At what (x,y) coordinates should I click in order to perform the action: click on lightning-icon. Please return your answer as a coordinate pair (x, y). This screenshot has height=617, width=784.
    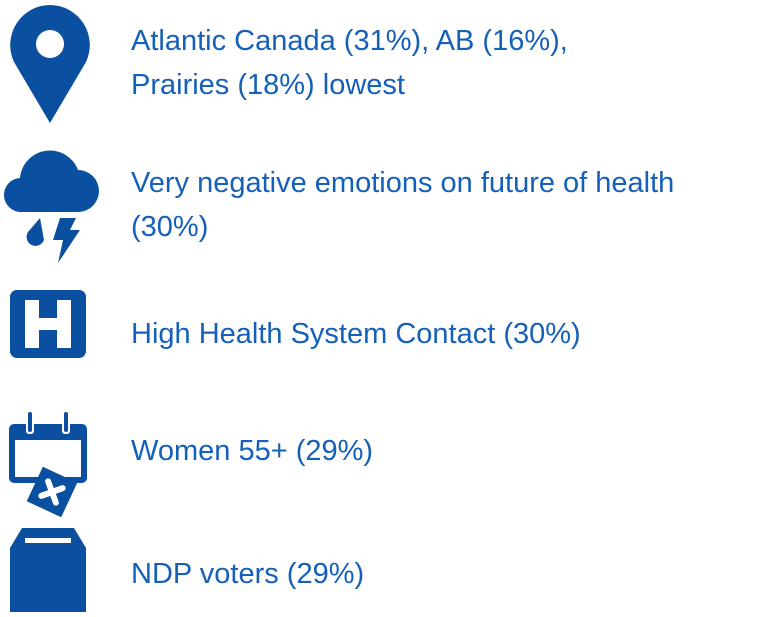
    Looking at the image, I should click on (66, 240).